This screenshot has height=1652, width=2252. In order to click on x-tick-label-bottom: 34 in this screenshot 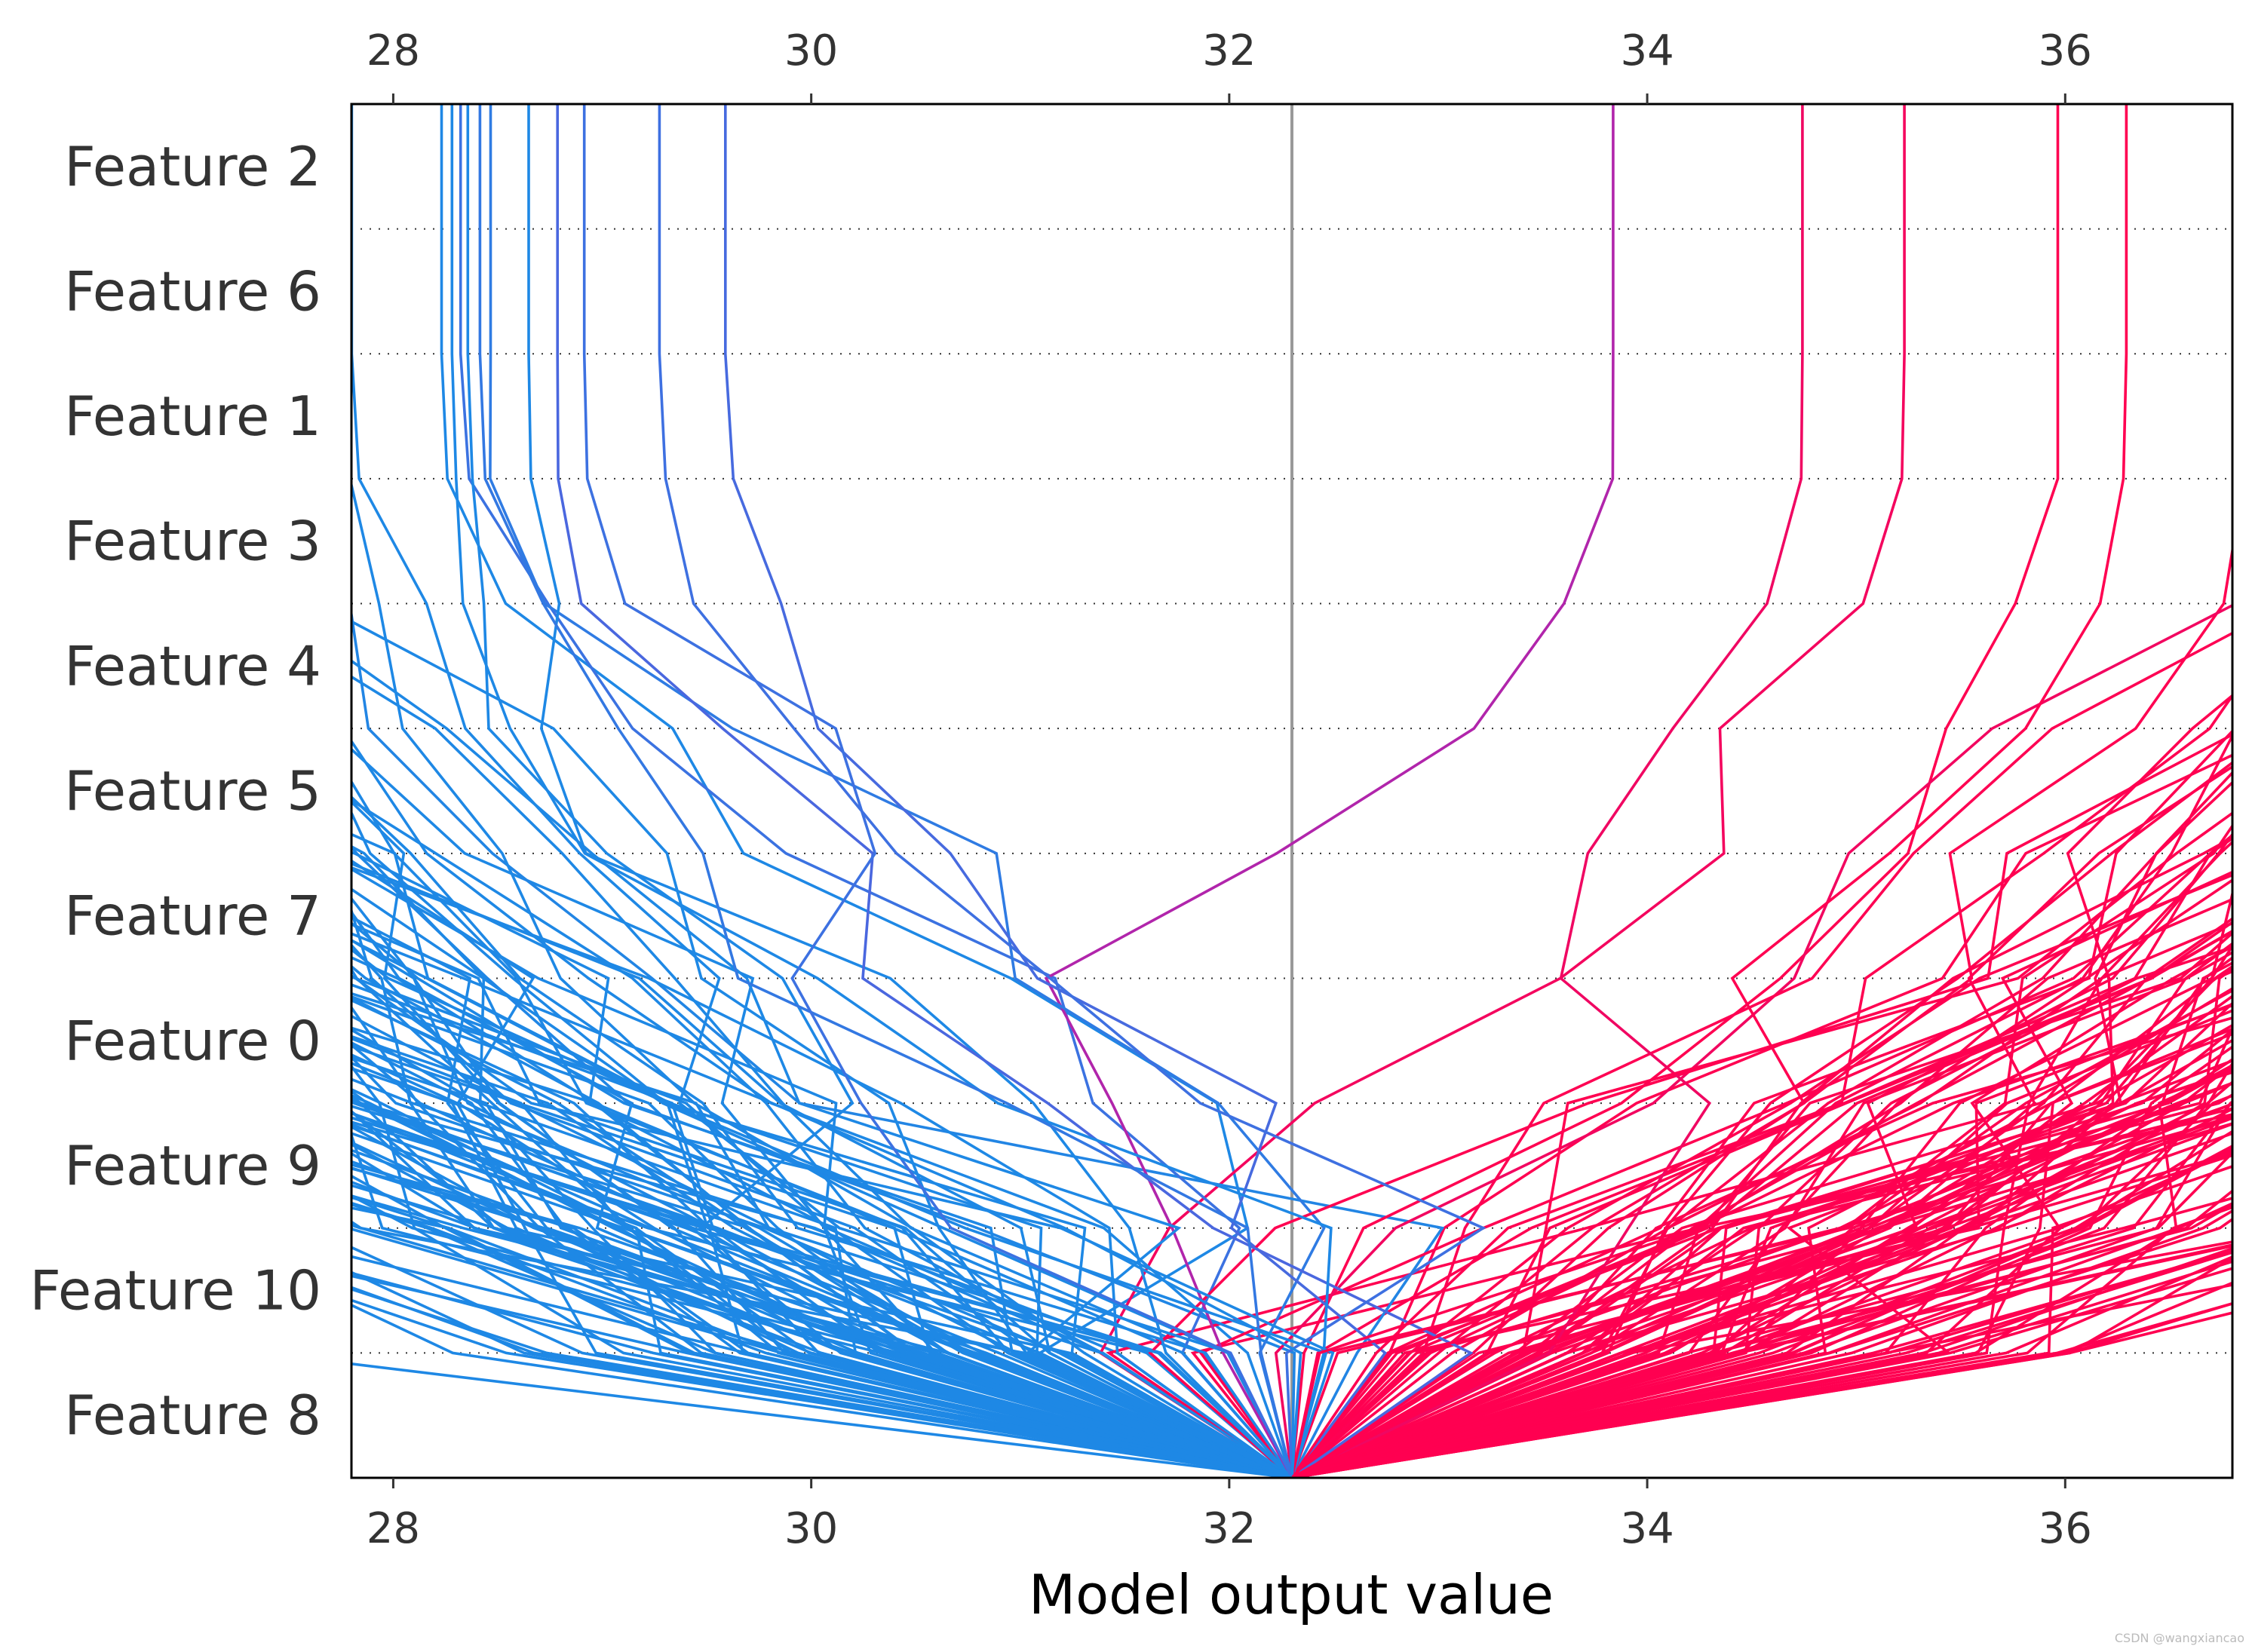, I will do `click(1647, 1529)`.